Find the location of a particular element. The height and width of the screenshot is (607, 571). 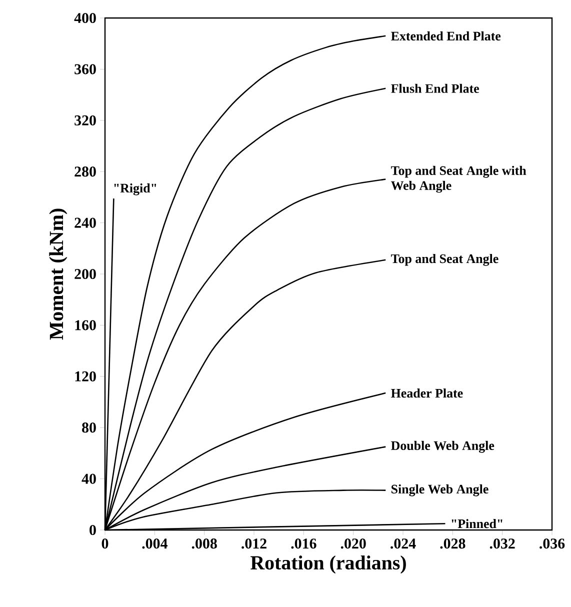

series-label: Double Web Angle is located at coordinates (442, 446).